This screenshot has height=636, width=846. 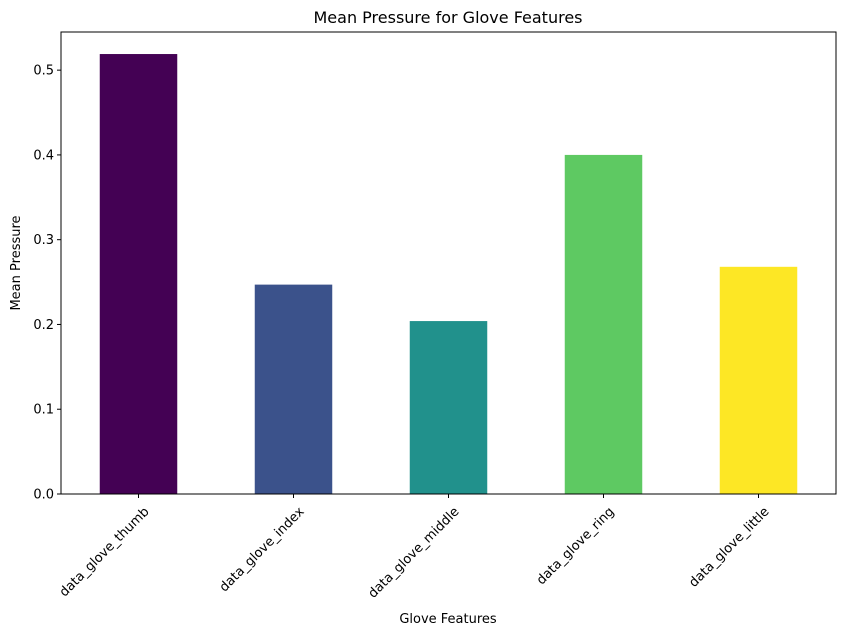 I want to click on x-tick-label: data_glove_index, so click(x=262, y=549).